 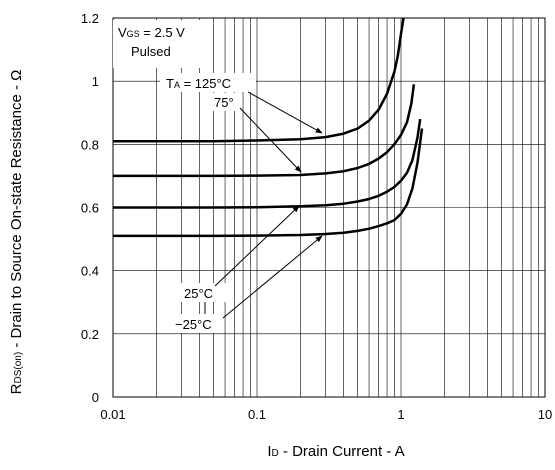 I want to click on label-75: 75°, so click(x=224, y=102).